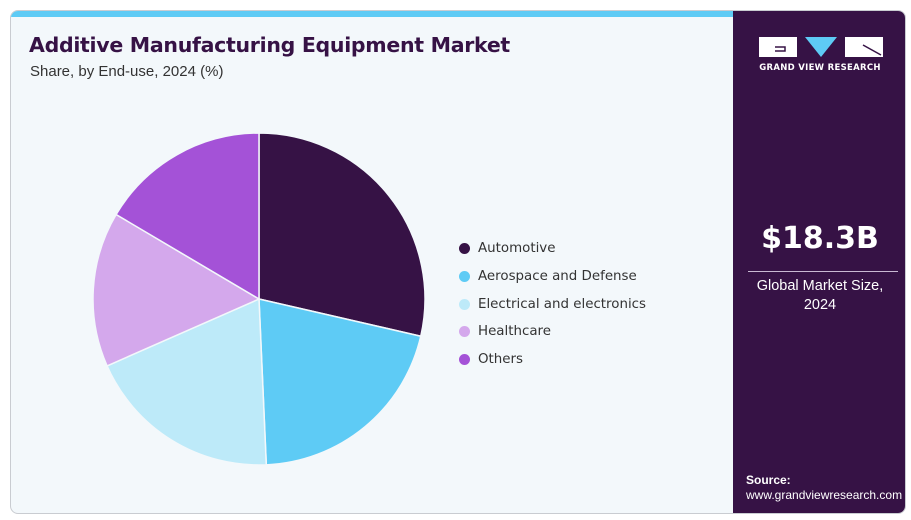 This screenshot has height=520, width=911. What do you see at coordinates (557, 277) in the screenshot?
I see `legend-label: Aerospace and Defense` at bounding box center [557, 277].